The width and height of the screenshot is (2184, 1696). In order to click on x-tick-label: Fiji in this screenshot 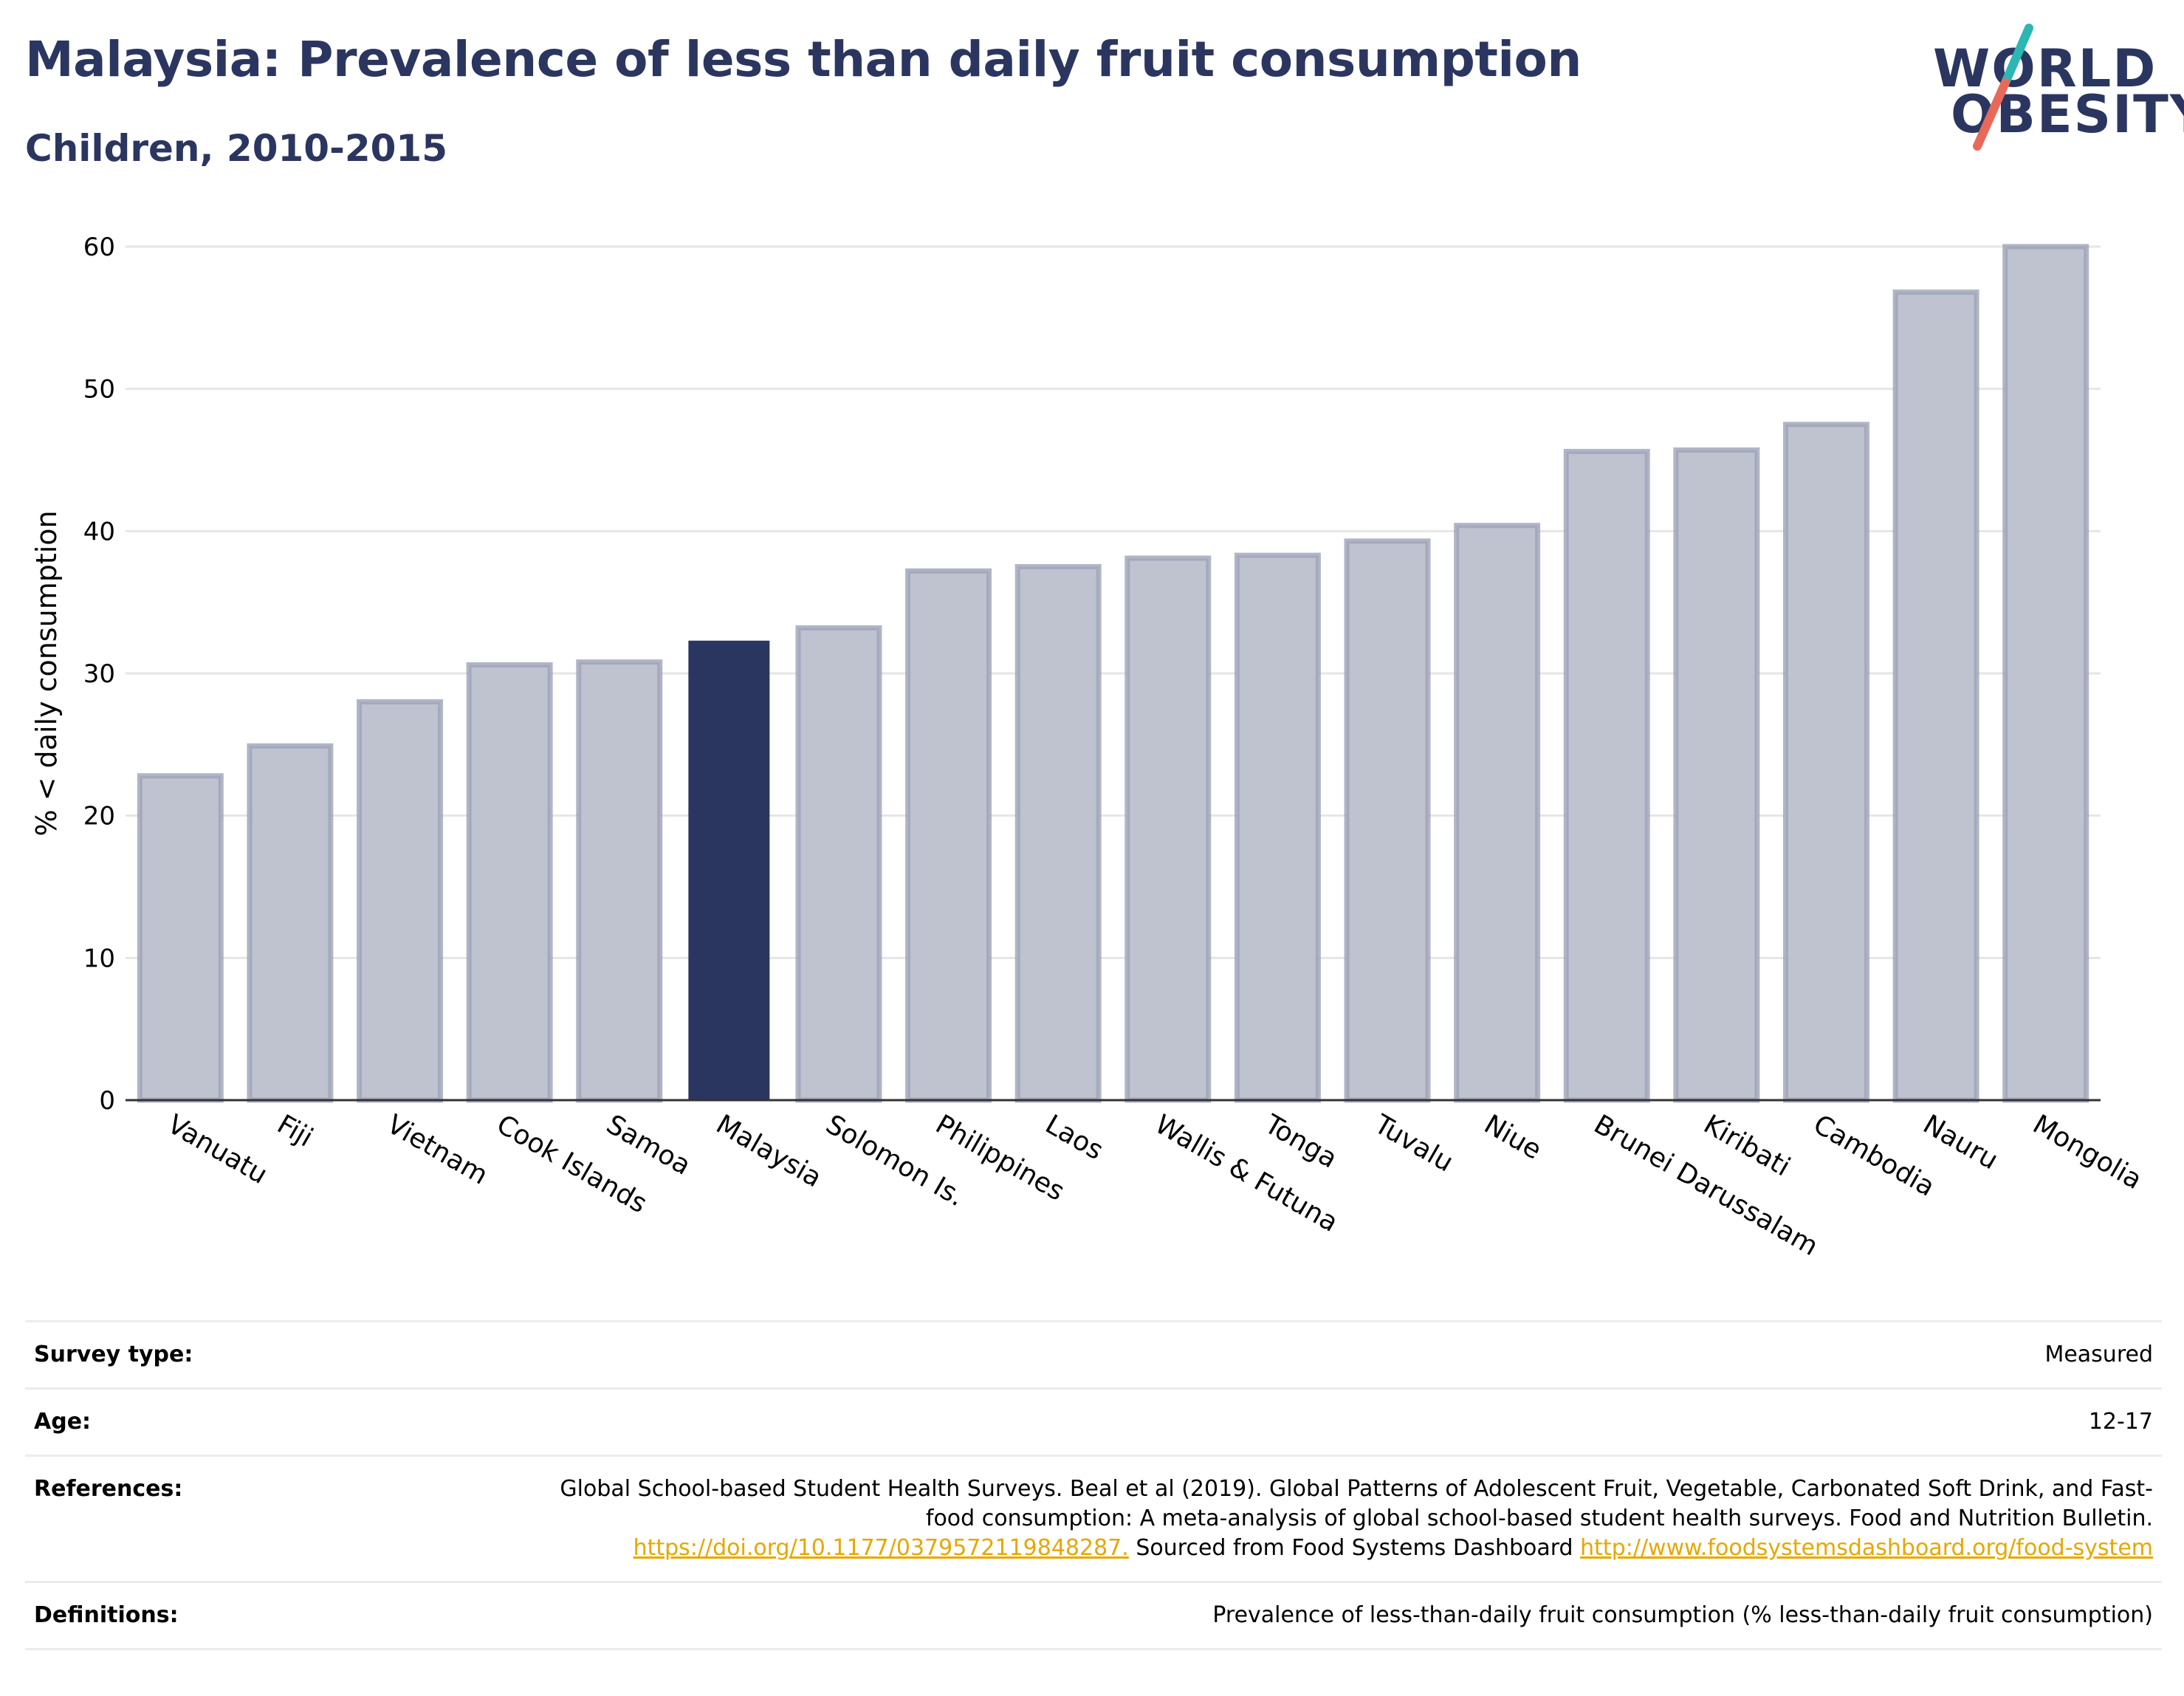, I will do `click(295, 1131)`.